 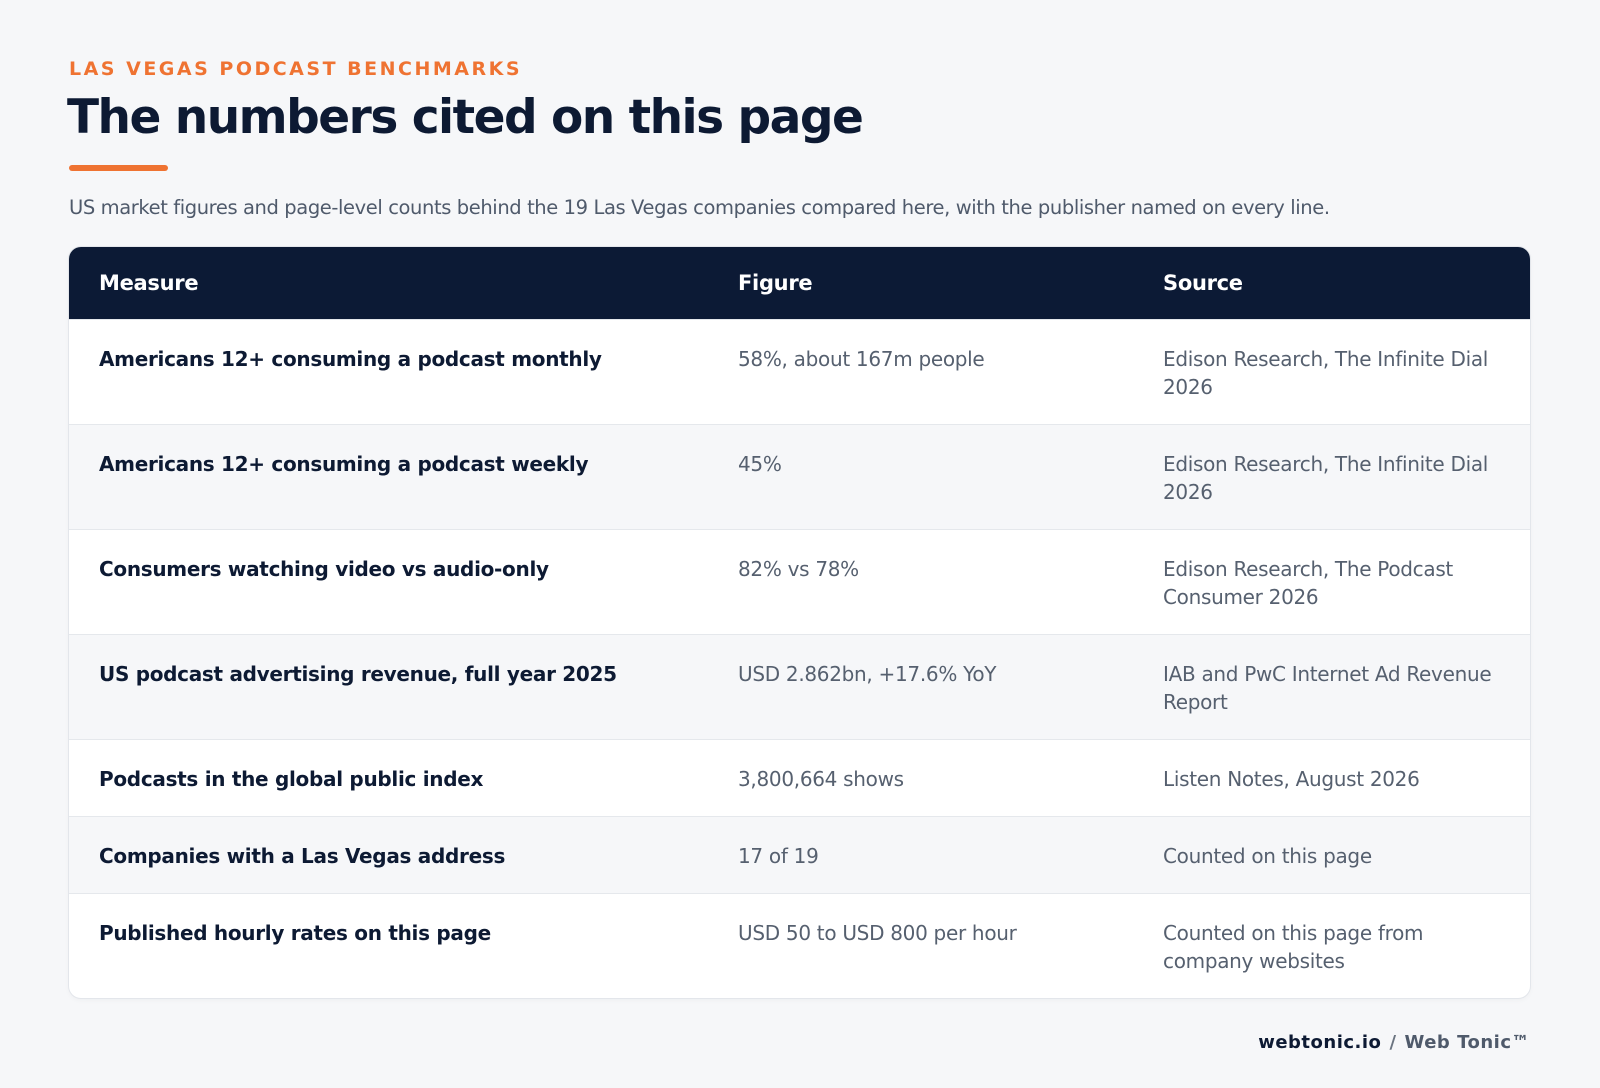 I want to click on figure-cell: 58%, about 167m people, so click(x=920, y=372).